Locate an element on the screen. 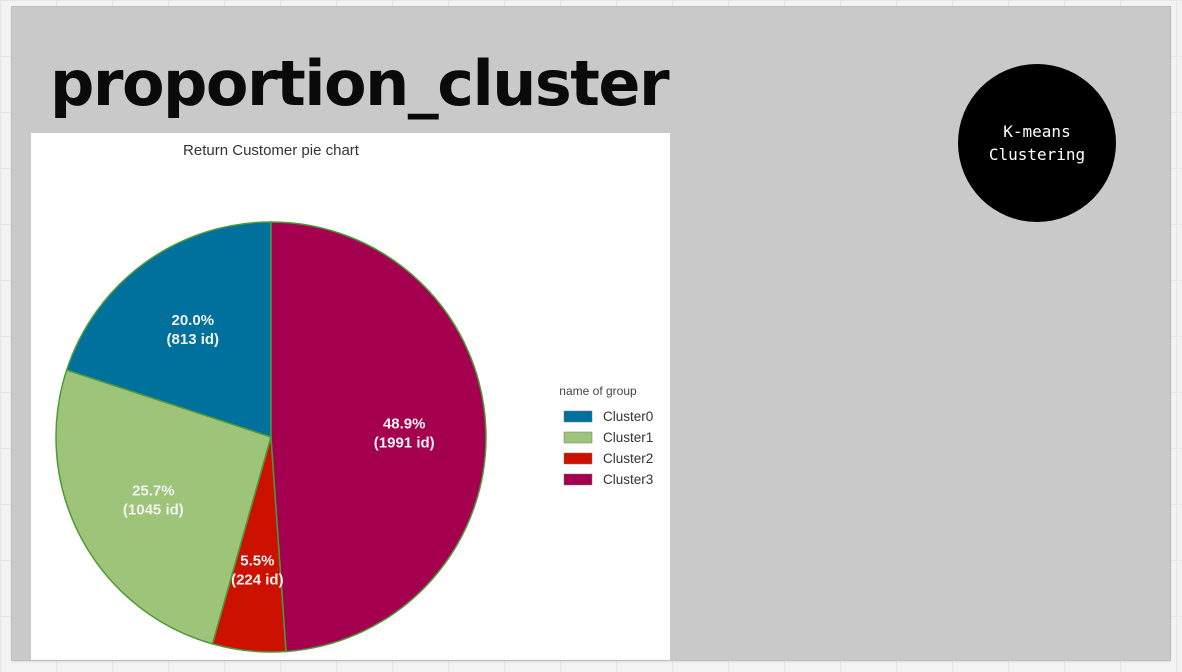  slide-title: proportion_cluster is located at coordinates (360, 83).